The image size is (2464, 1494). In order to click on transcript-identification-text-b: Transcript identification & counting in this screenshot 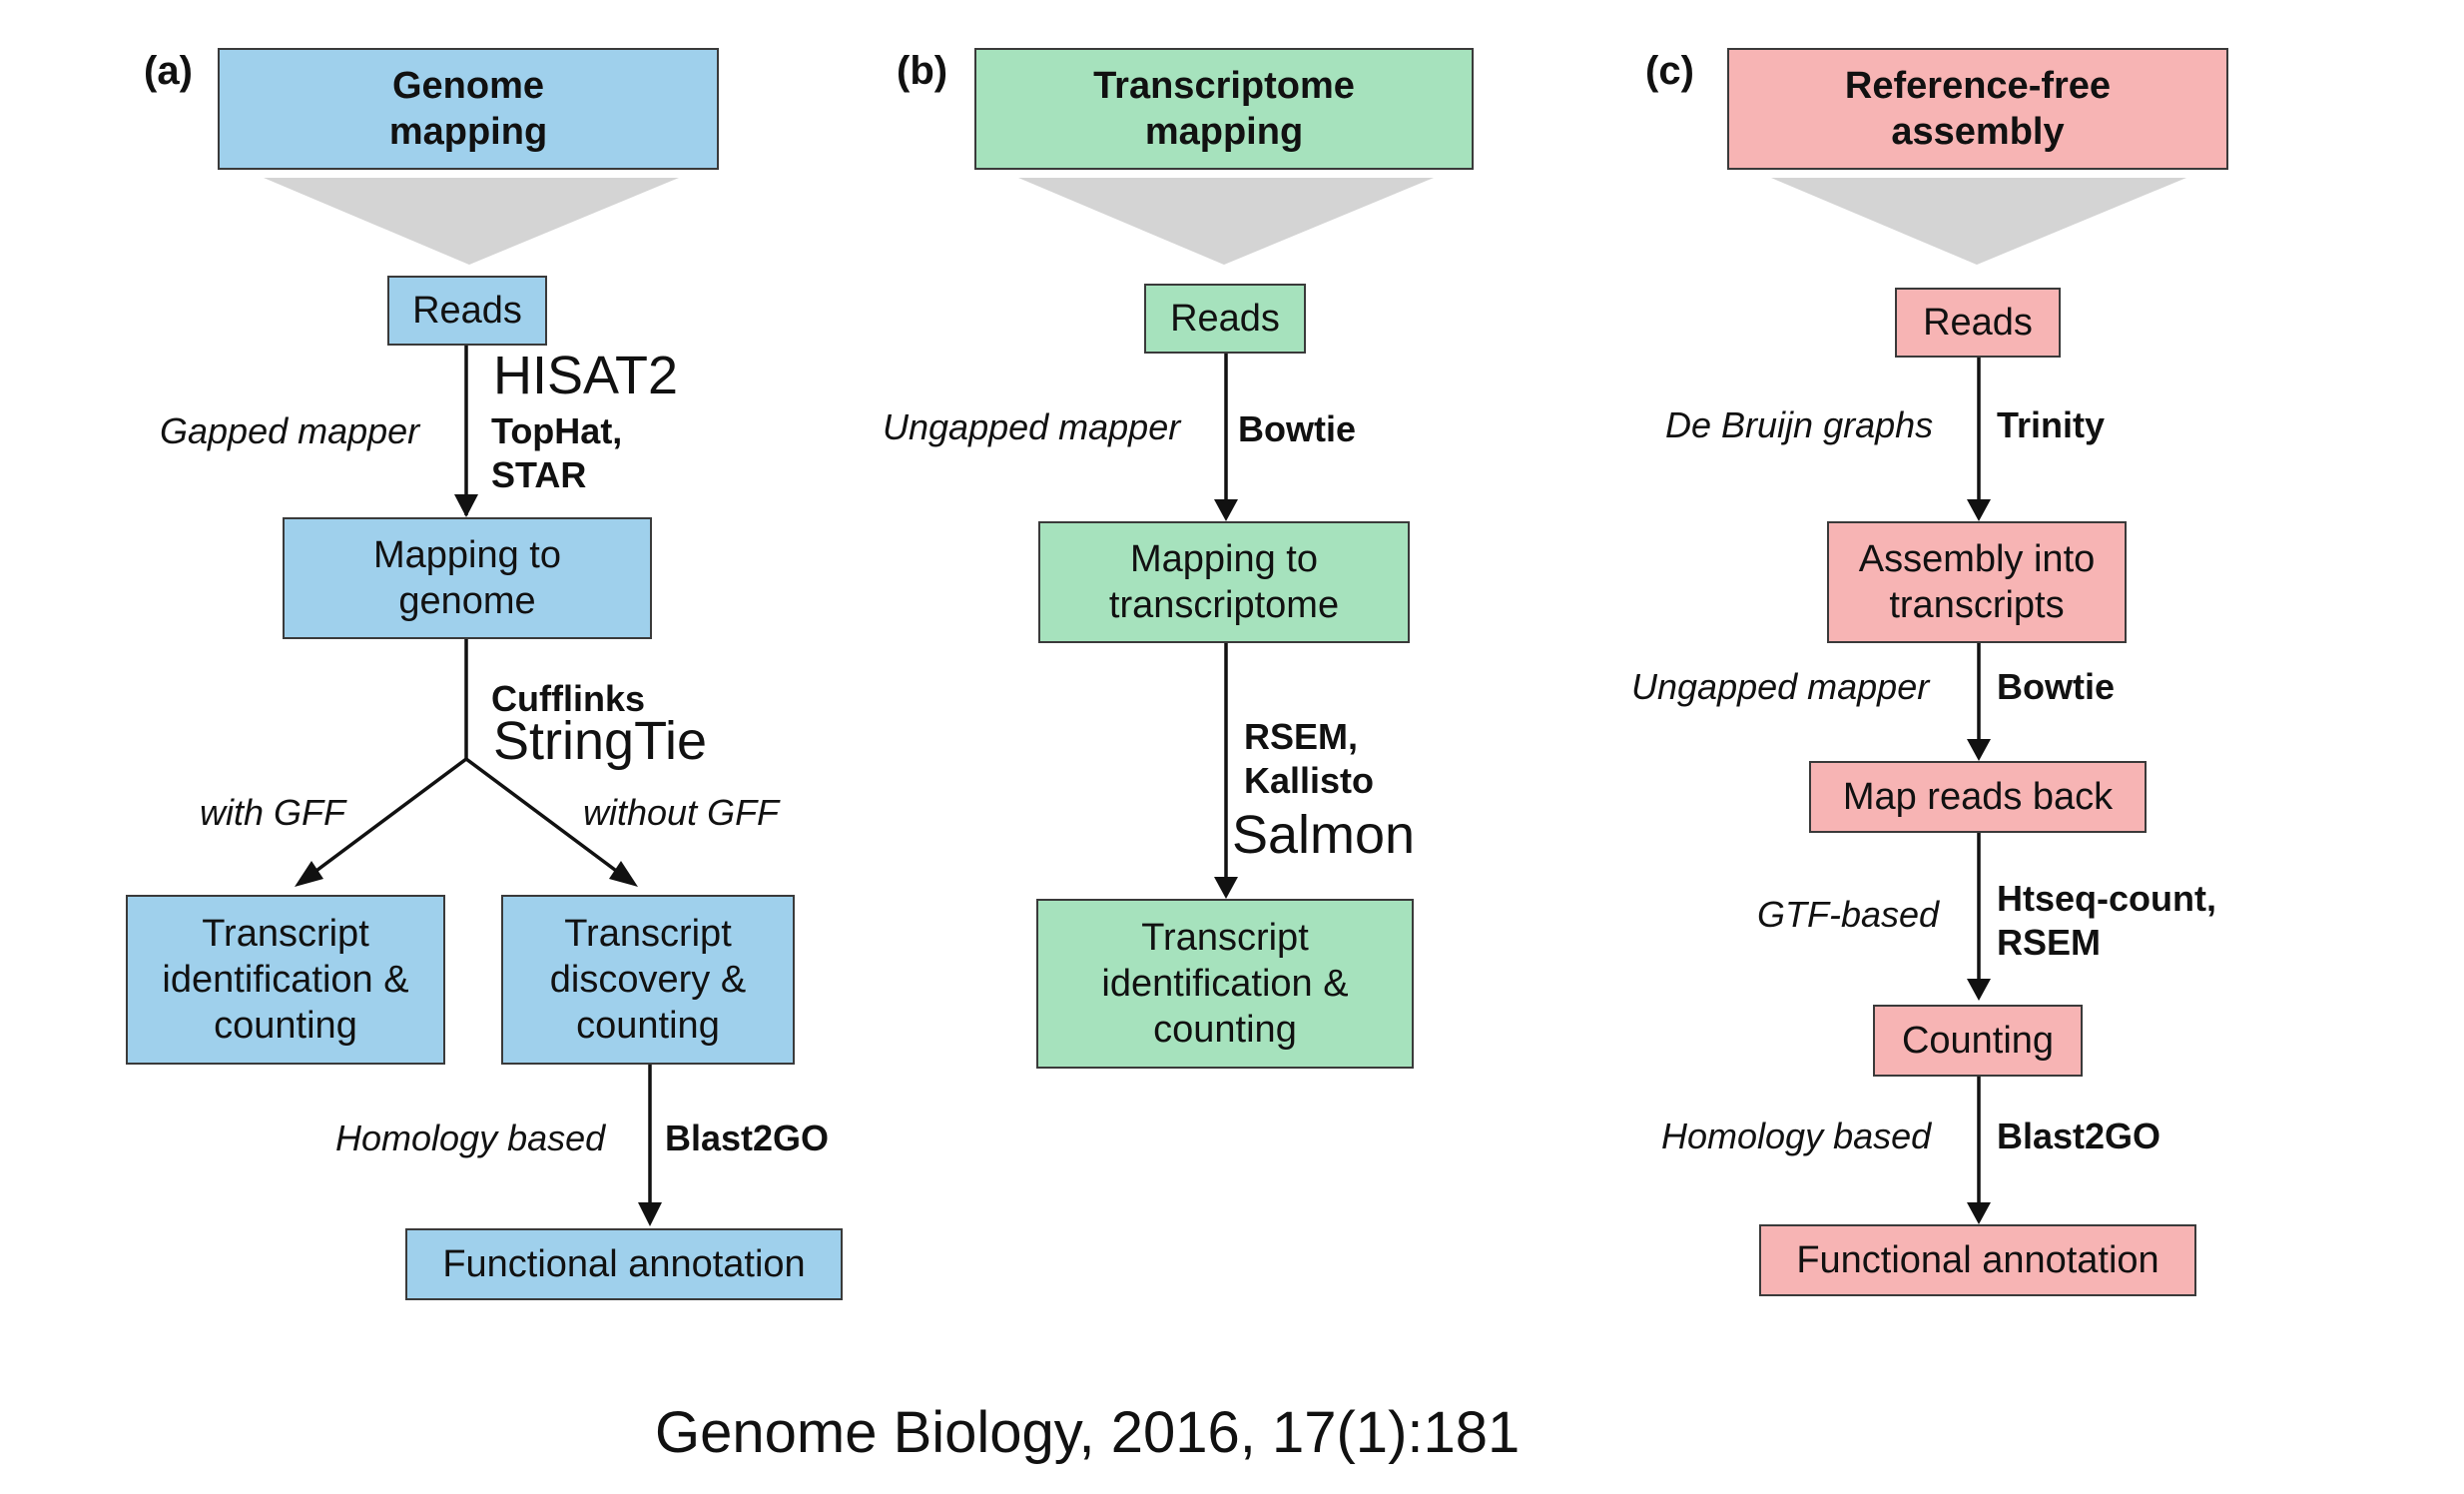, I will do `click(1225, 984)`.